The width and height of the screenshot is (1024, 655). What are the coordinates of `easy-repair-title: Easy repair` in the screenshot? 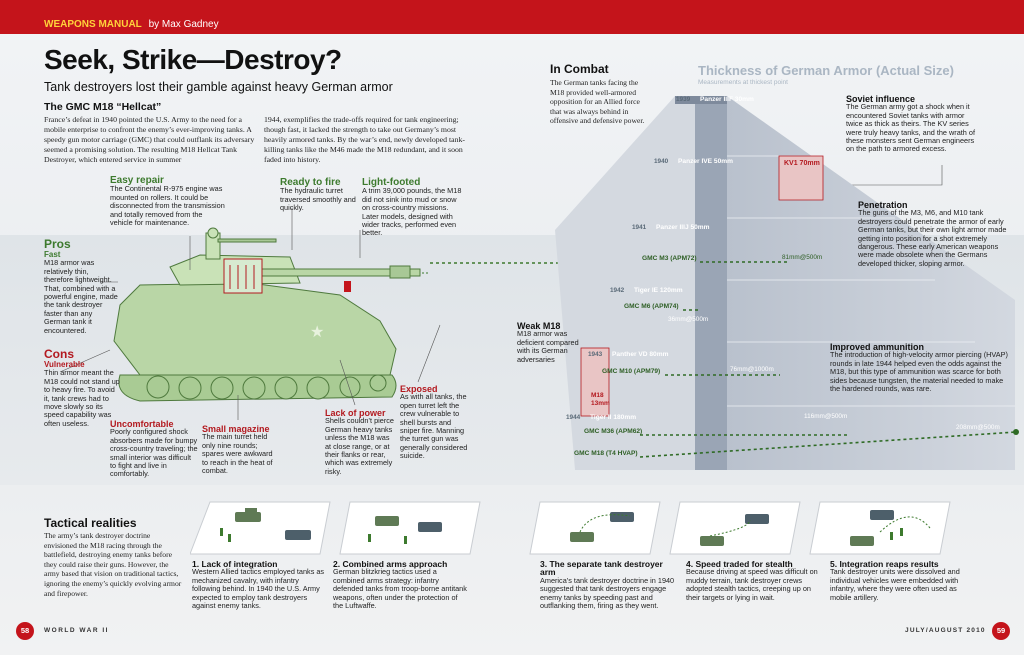 It's located at (137, 180).